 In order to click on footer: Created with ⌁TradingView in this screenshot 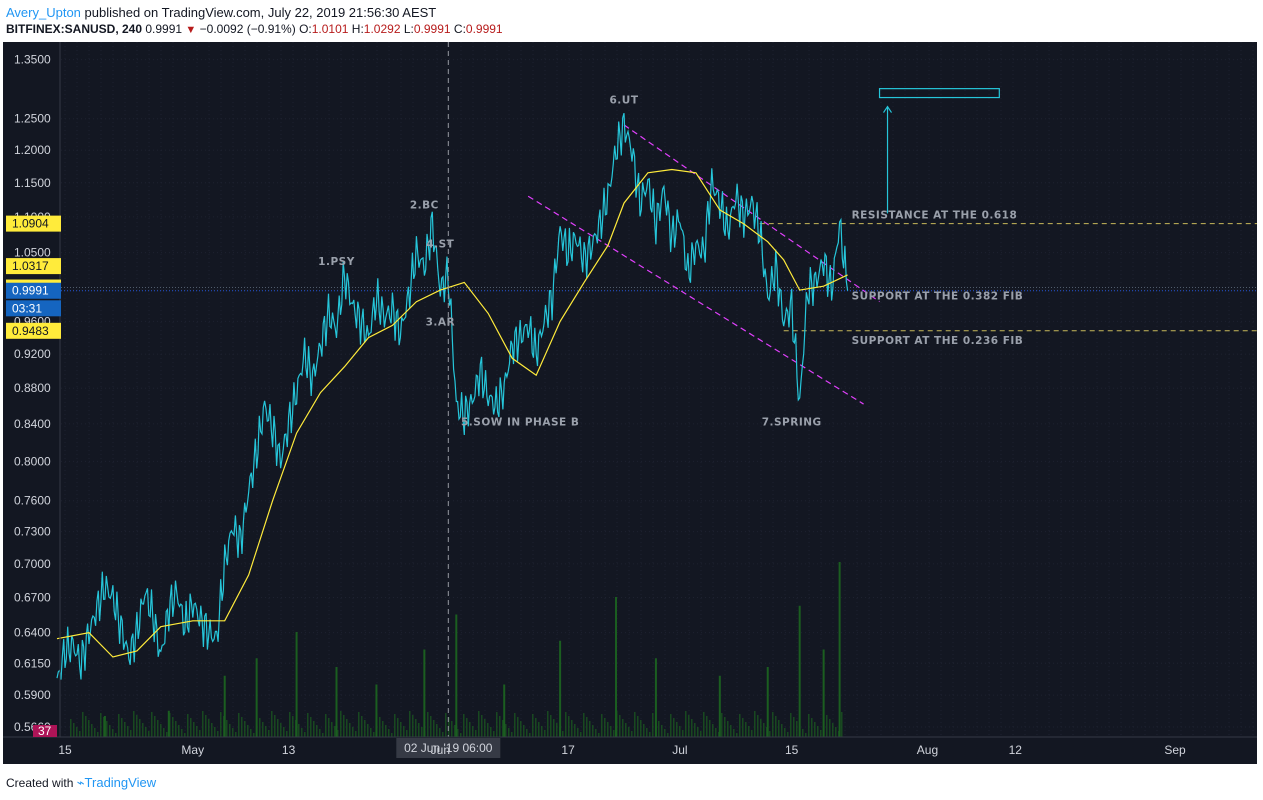, I will do `click(81, 783)`.